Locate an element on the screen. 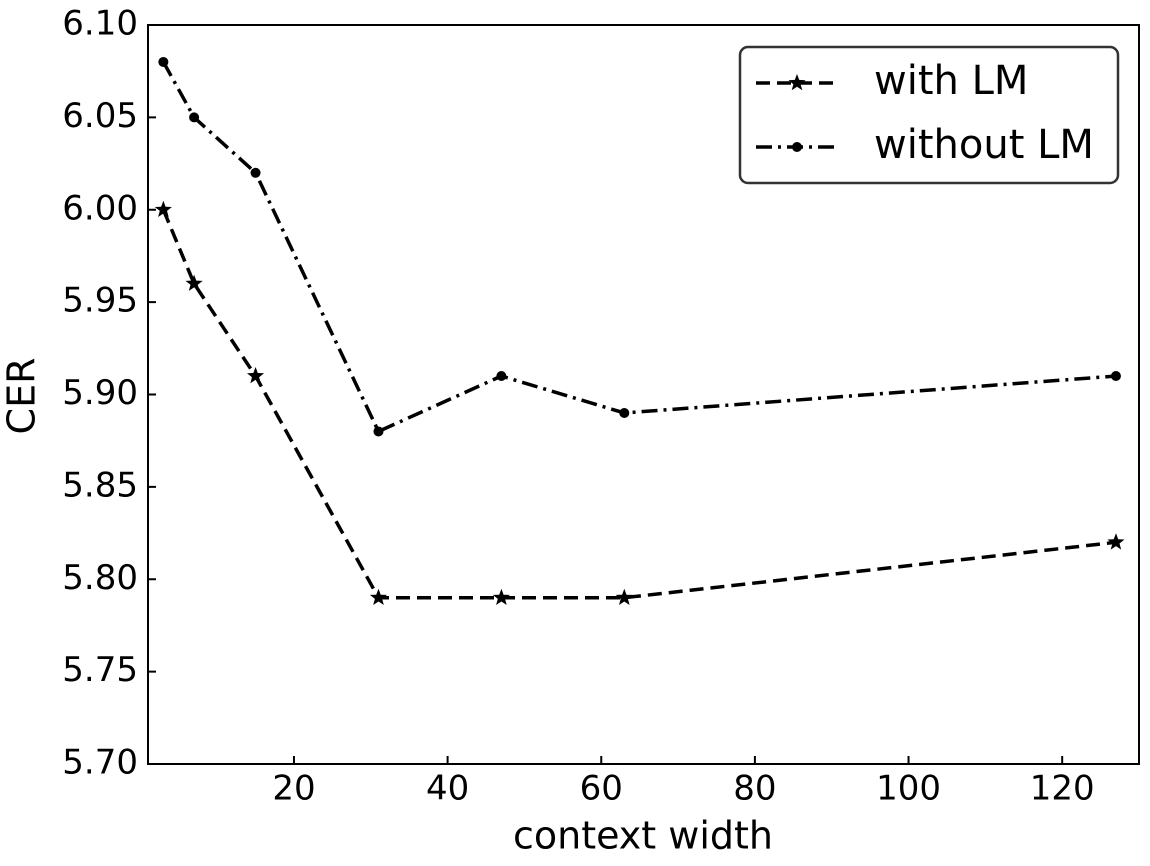  x-tick-label: 100 is located at coordinates (908, 789).